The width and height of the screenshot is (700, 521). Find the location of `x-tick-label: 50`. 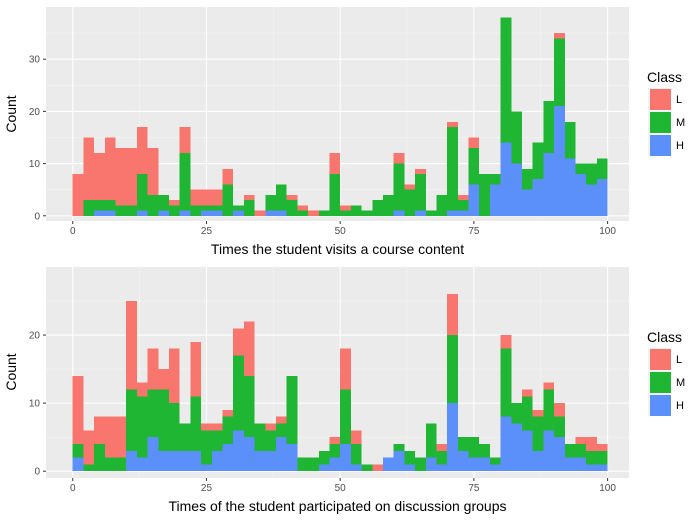

x-tick-label: 50 is located at coordinates (341, 488).